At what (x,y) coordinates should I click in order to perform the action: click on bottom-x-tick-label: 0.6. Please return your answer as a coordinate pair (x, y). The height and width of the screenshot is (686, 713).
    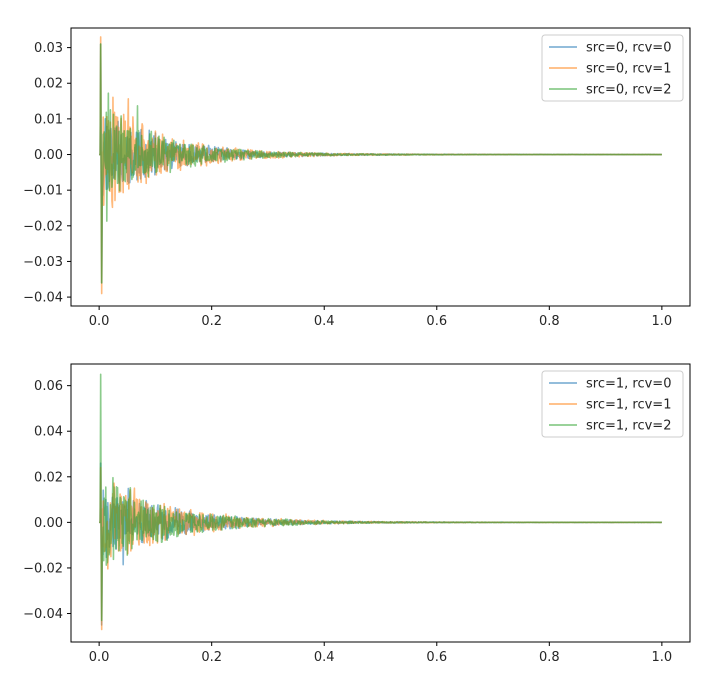
    Looking at the image, I should click on (436, 657).